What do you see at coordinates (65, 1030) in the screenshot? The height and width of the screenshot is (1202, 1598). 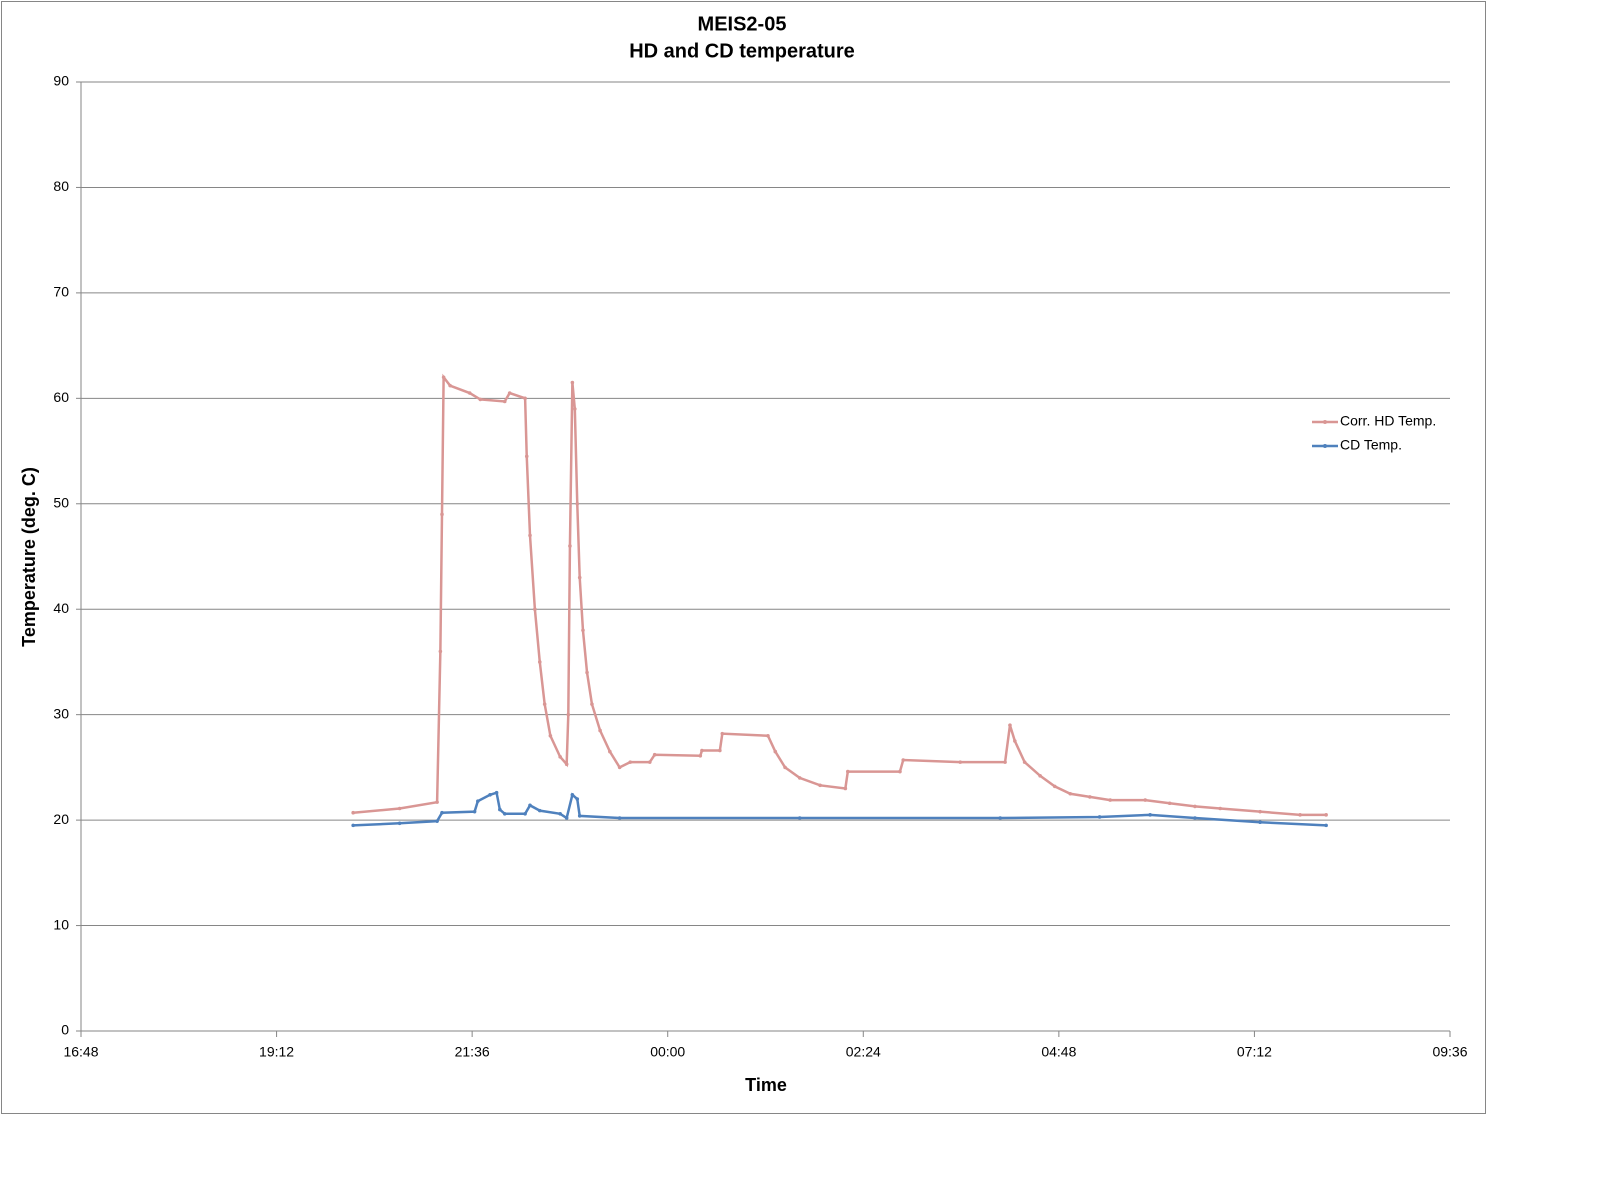 I see `y-tick-label: 0` at bounding box center [65, 1030].